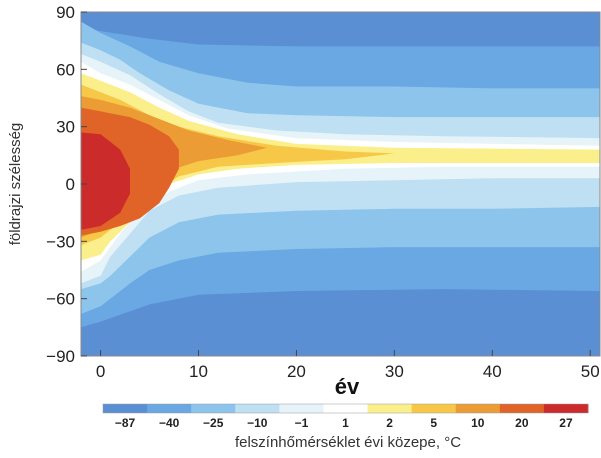 Image resolution: width=601 pixels, height=458 pixels. Describe the element at coordinates (65, 127) in the screenshot. I see `y-tick-label: 30` at that location.